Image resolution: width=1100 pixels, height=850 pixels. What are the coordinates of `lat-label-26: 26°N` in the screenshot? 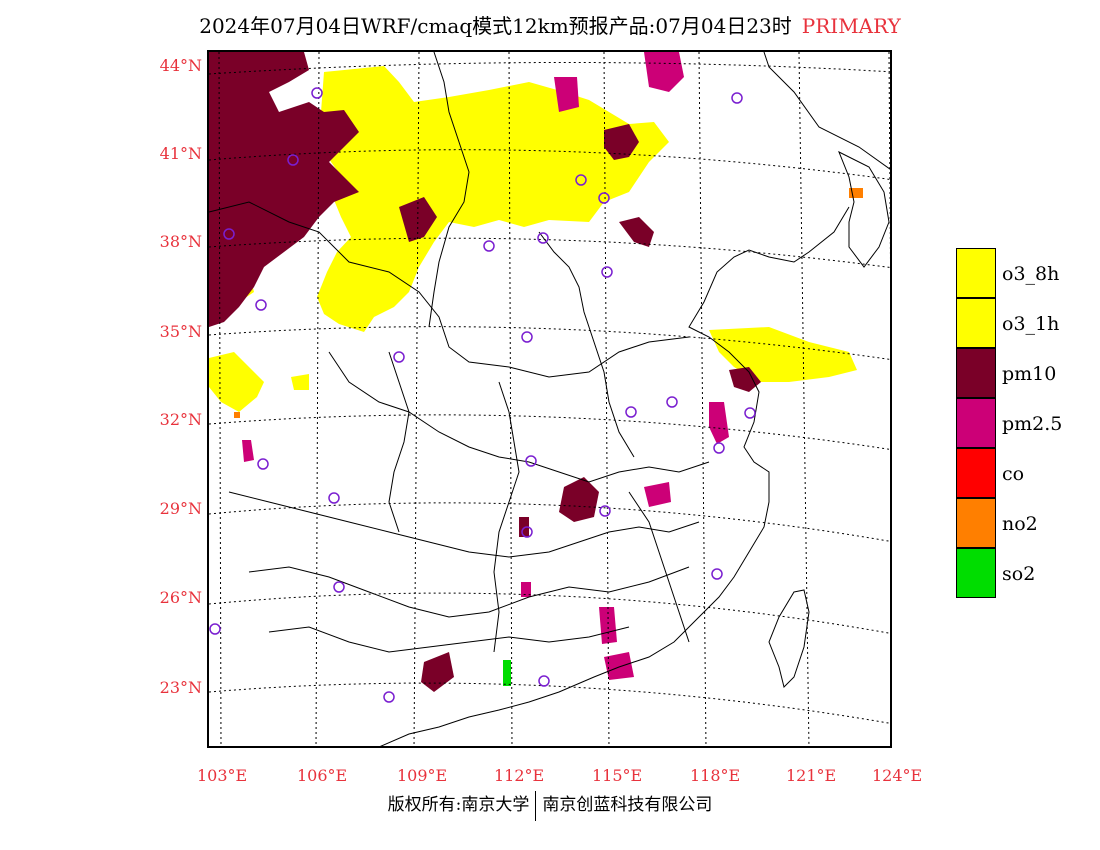 It's located at (180, 597).